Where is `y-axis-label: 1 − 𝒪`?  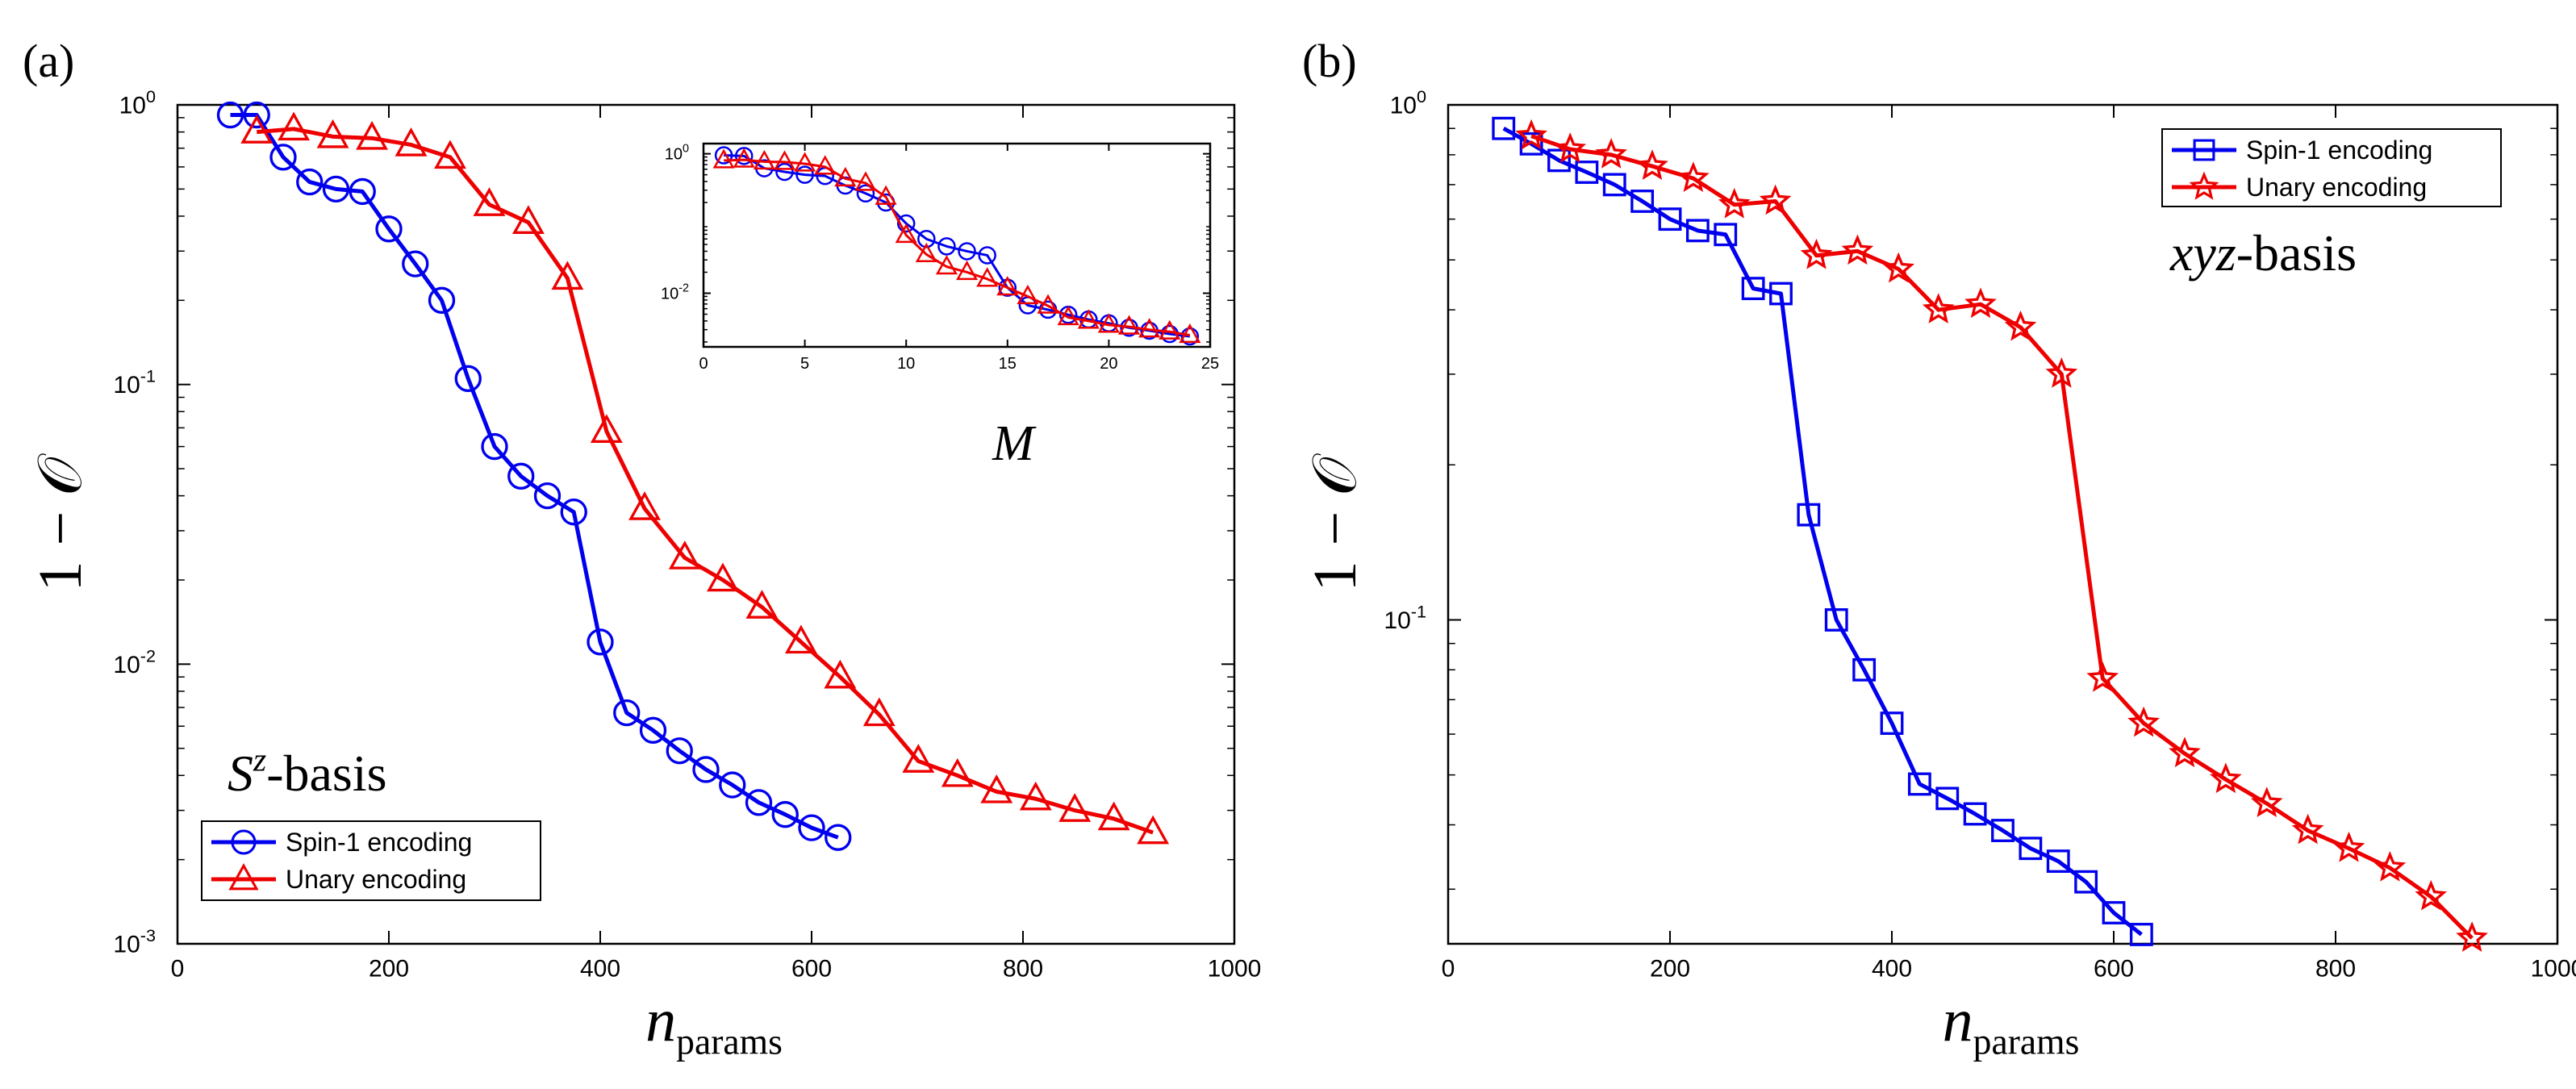
y-axis-label: 1 − 𝒪 is located at coordinates (1335, 522).